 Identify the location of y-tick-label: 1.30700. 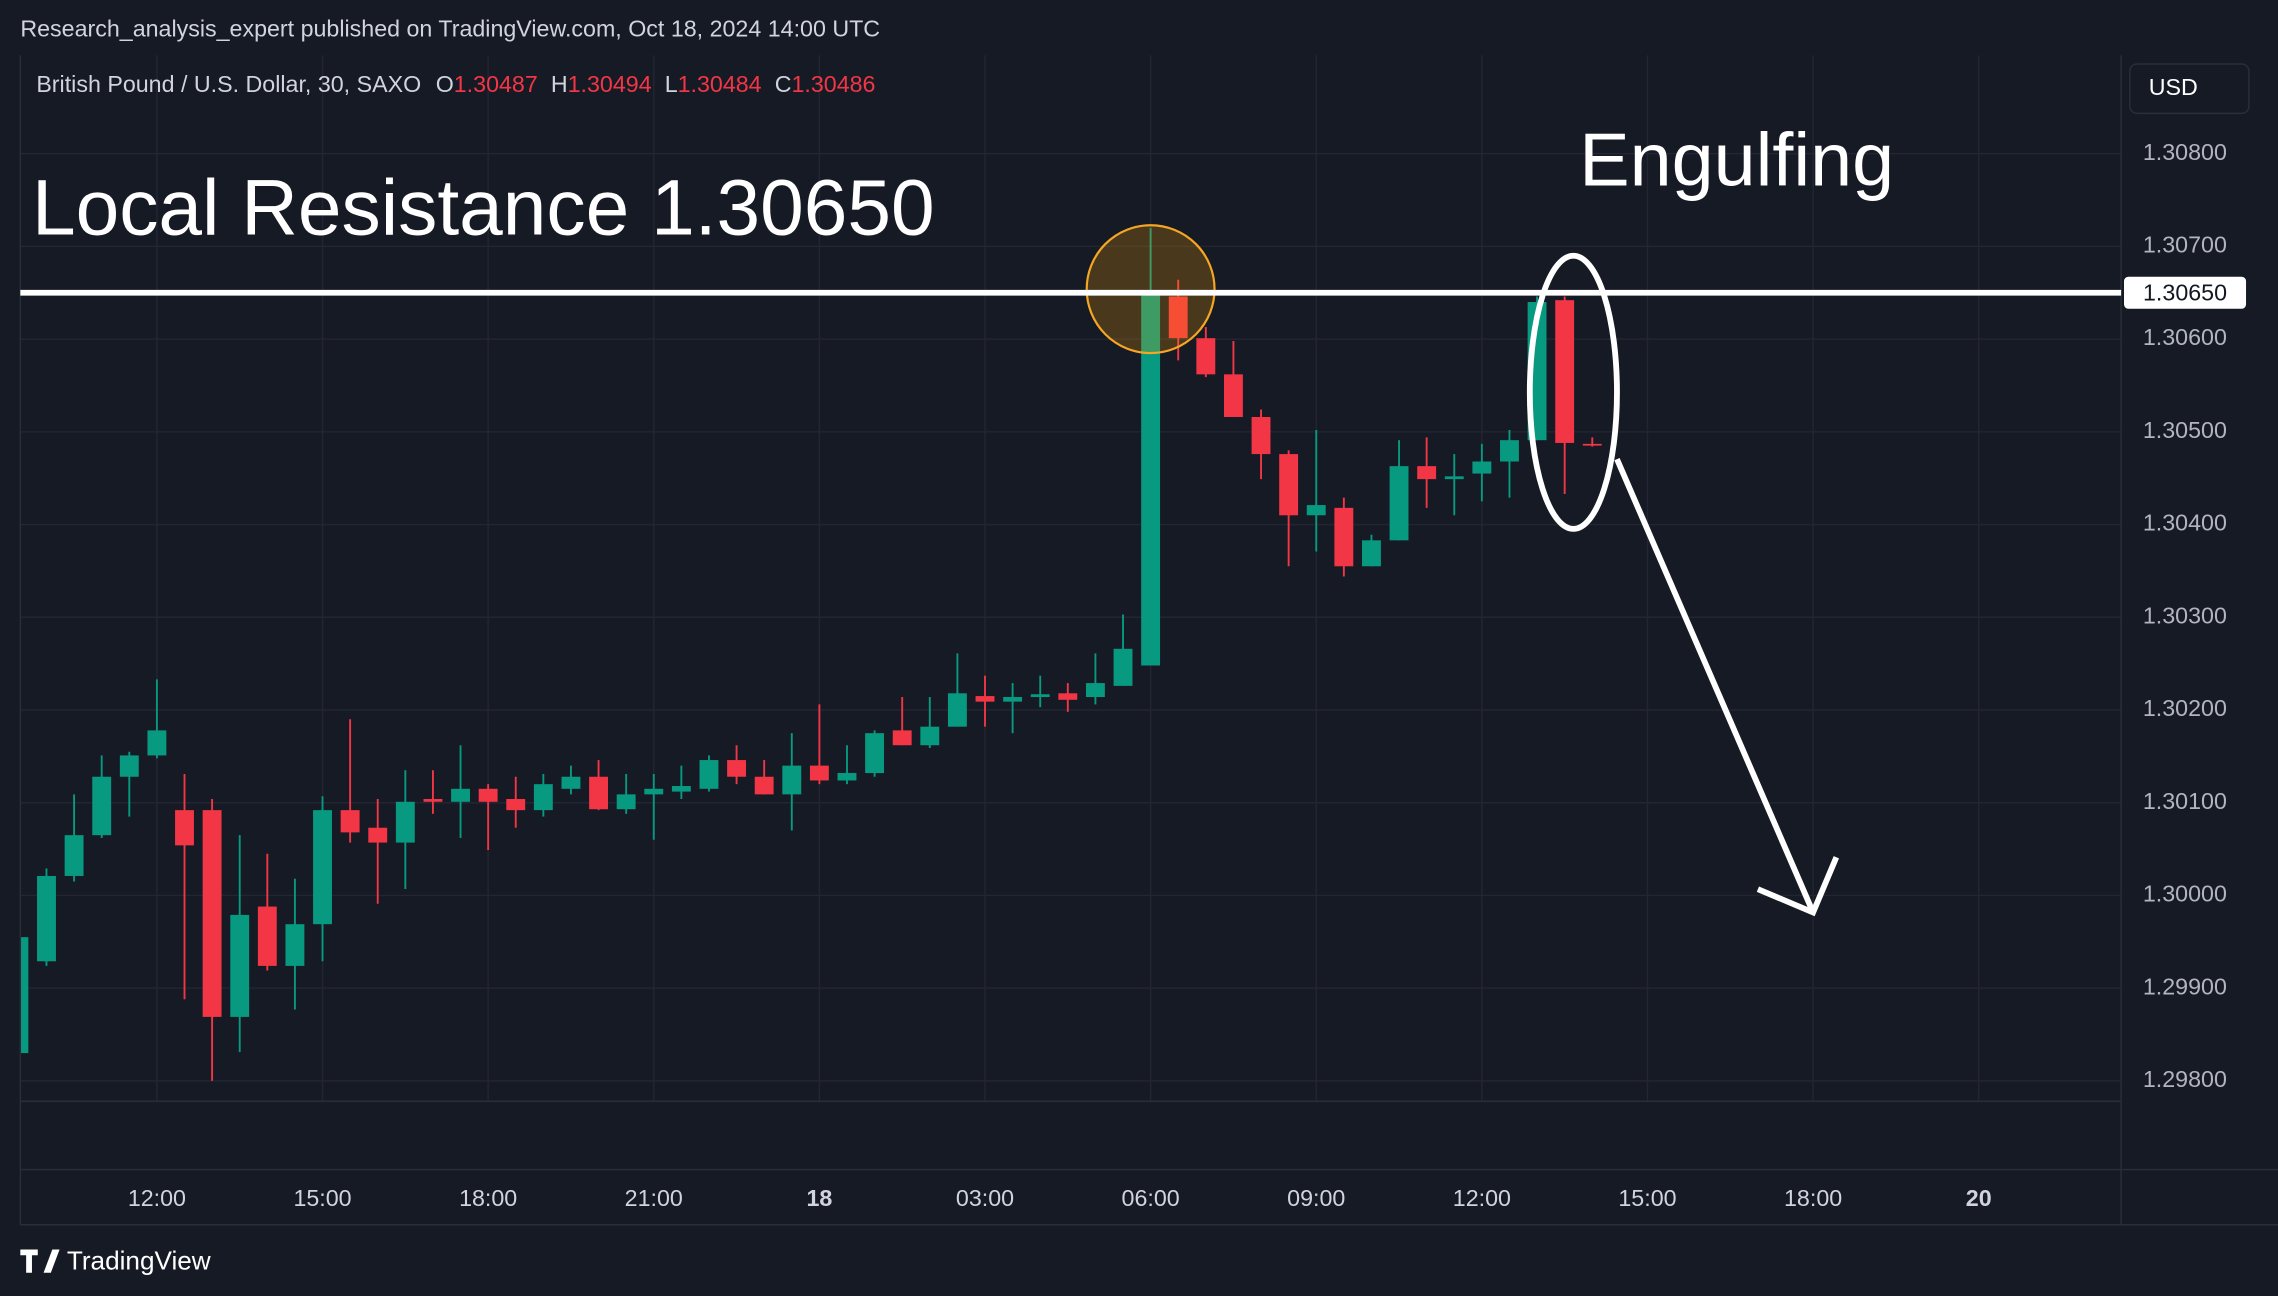
(2185, 245).